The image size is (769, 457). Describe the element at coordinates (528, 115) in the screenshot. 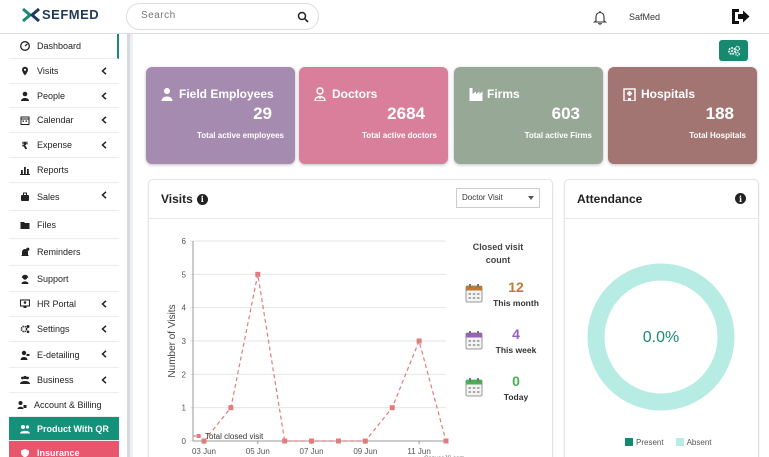

I see `stat-card-firms: Firms 603 Total active Firms` at that location.